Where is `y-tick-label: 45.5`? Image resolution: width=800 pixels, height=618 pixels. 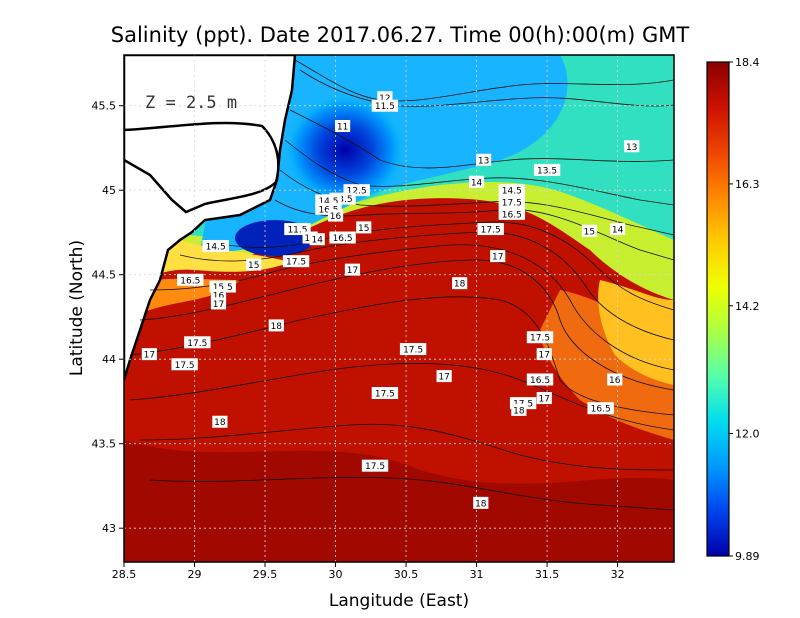
y-tick-label: 45.5 is located at coordinates (104, 106).